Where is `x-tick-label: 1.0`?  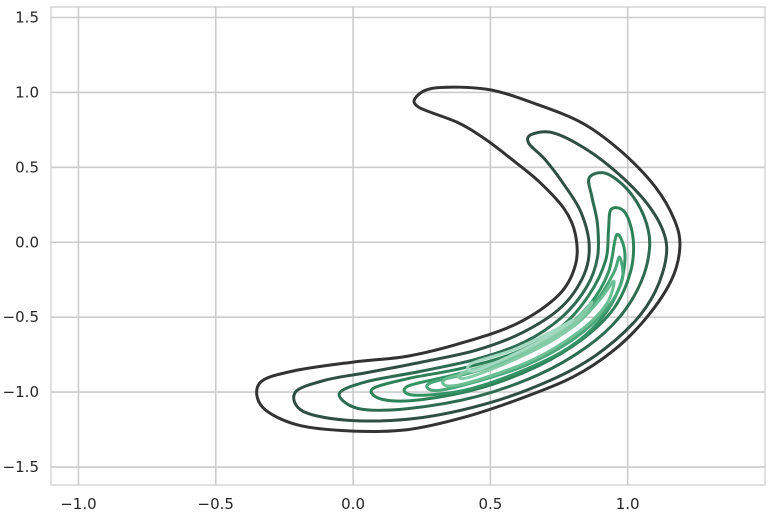 x-tick-label: 1.0 is located at coordinates (628, 504).